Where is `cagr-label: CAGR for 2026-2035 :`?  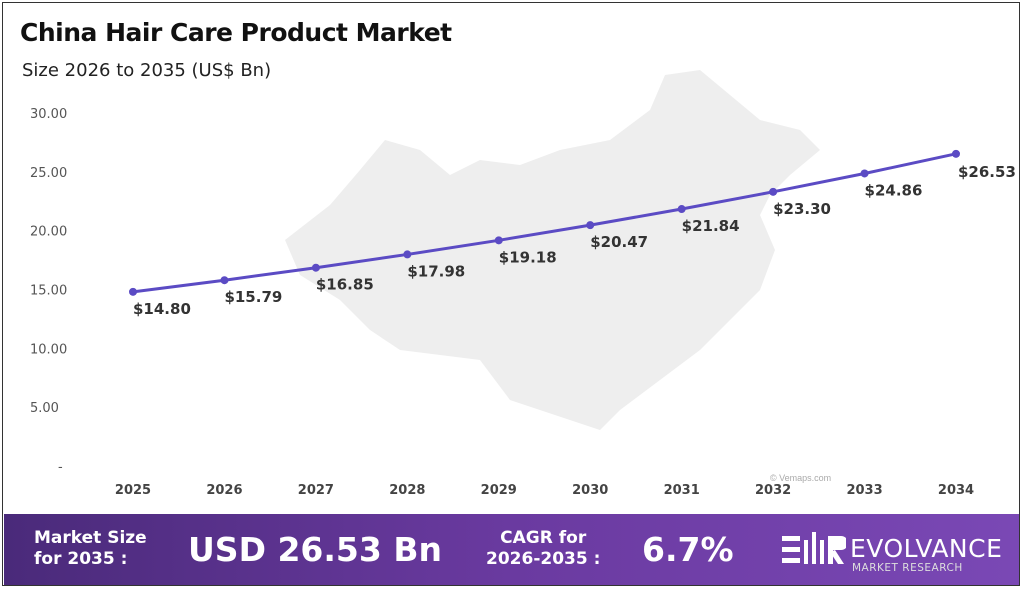 cagr-label: CAGR for 2026-2035 : is located at coordinates (543, 549).